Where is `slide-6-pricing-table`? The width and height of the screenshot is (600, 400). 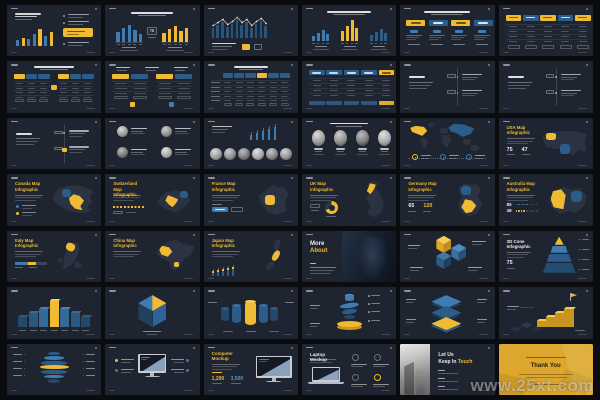
slide-6-pricing-table is located at coordinates (545, 31).